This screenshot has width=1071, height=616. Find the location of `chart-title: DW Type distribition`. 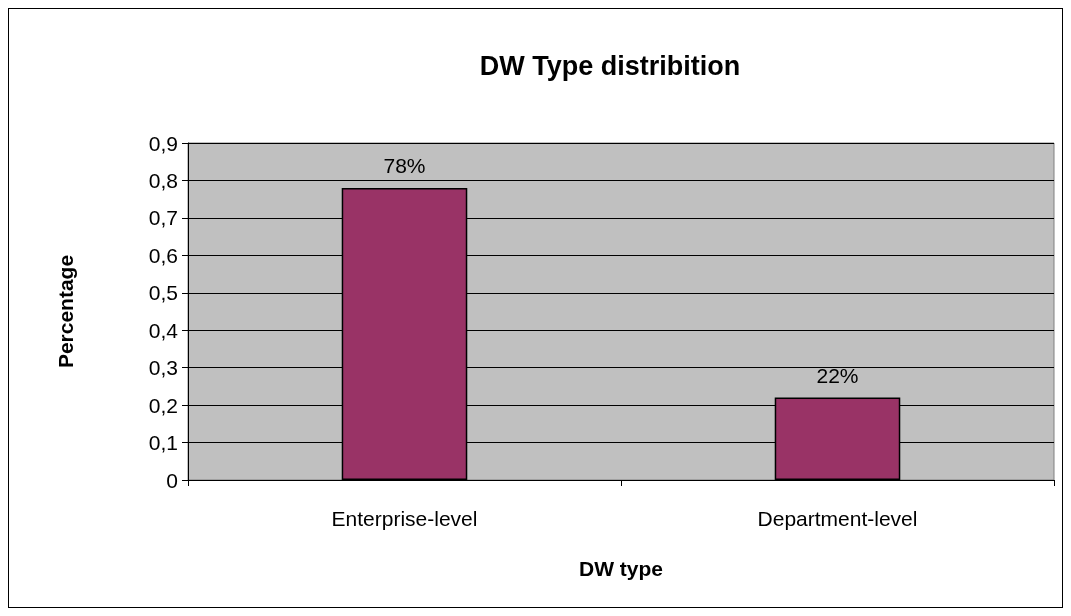

chart-title: DW Type distribition is located at coordinates (610, 65).